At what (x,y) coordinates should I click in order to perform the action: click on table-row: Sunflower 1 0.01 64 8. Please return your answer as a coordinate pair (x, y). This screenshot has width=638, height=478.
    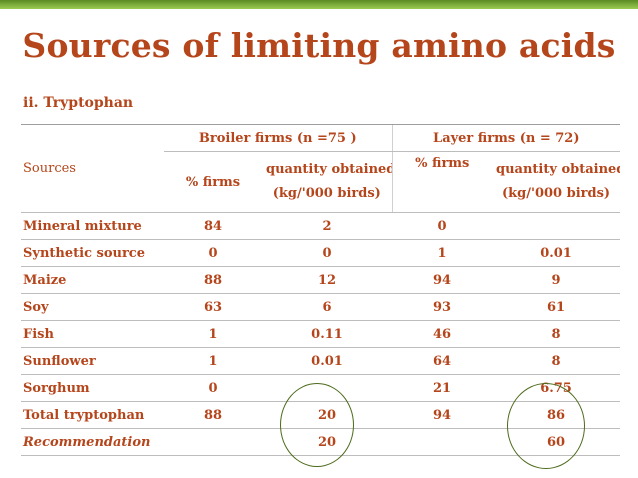
    Looking at the image, I should click on (321, 361).